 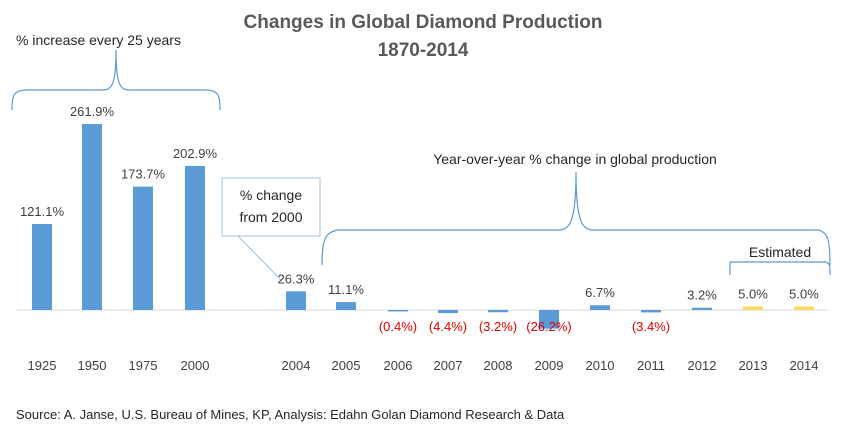 What do you see at coordinates (576, 218) in the screenshot?
I see `brace-year-over-year` at bounding box center [576, 218].